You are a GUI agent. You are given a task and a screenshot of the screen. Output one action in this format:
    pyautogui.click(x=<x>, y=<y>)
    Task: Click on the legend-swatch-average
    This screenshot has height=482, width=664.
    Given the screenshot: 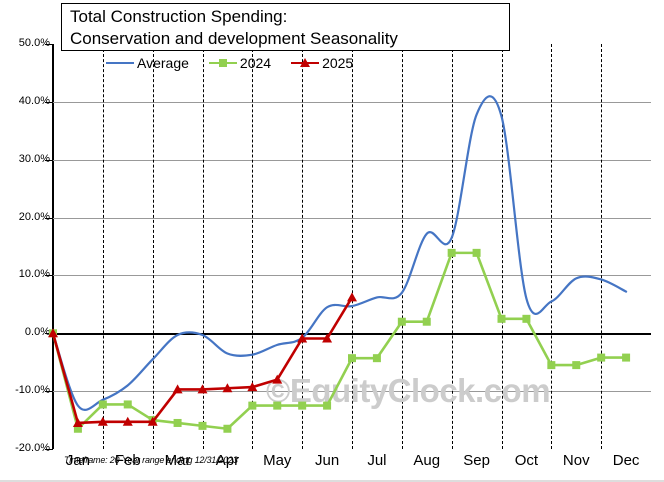 What is the action you would take?
    pyautogui.click(x=120, y=63)
    